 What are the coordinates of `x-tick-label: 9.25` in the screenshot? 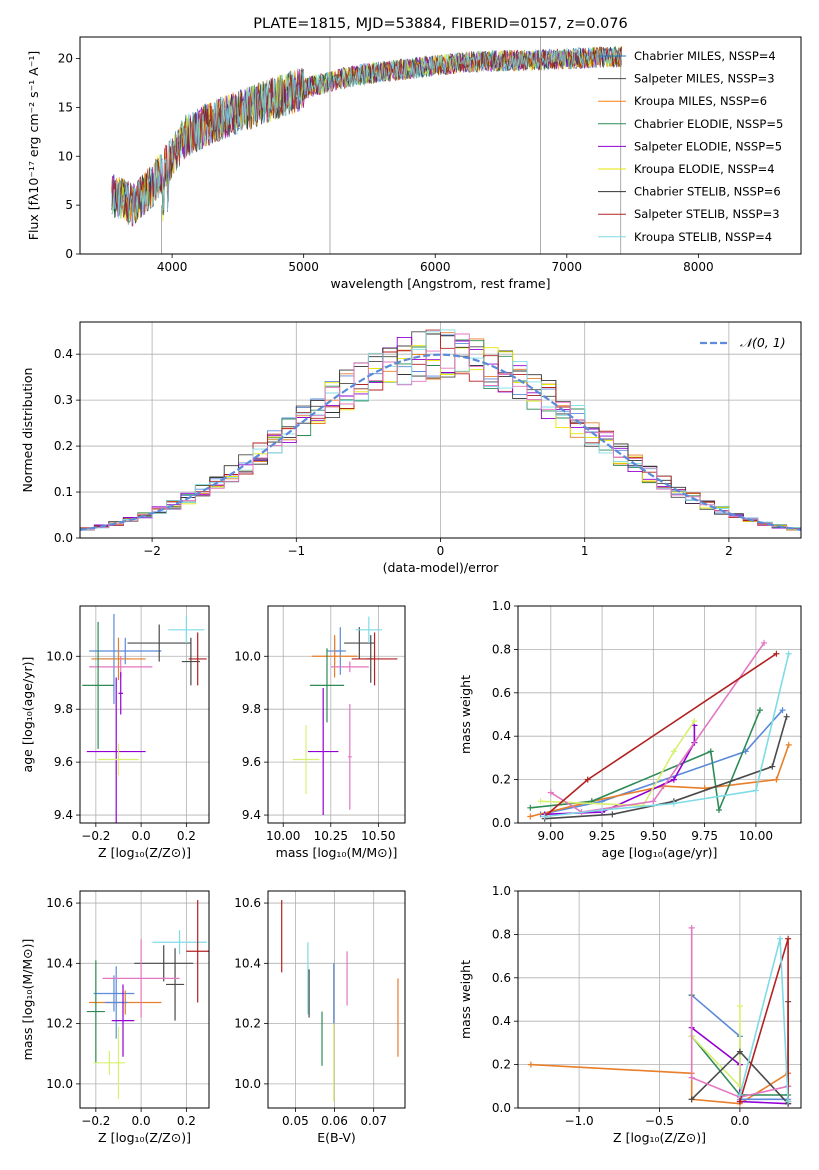 It's located at (602, 836).